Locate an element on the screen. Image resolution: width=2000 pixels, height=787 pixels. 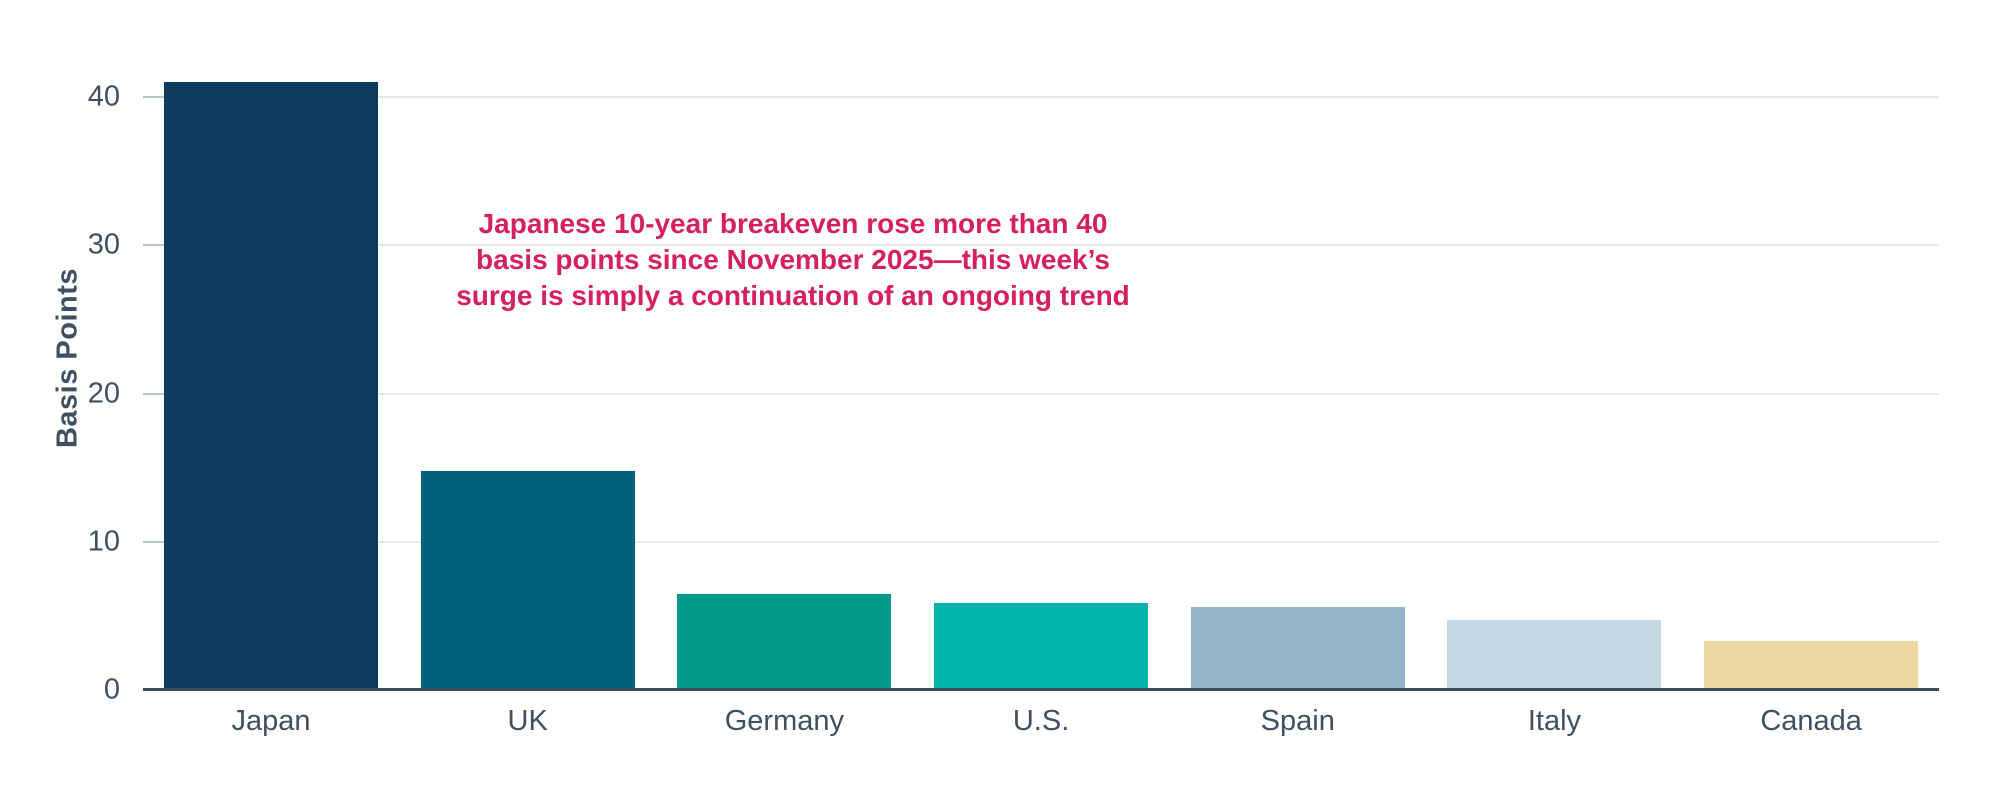
y-tick-label-30: 30 is located at coordinates (103, 244).